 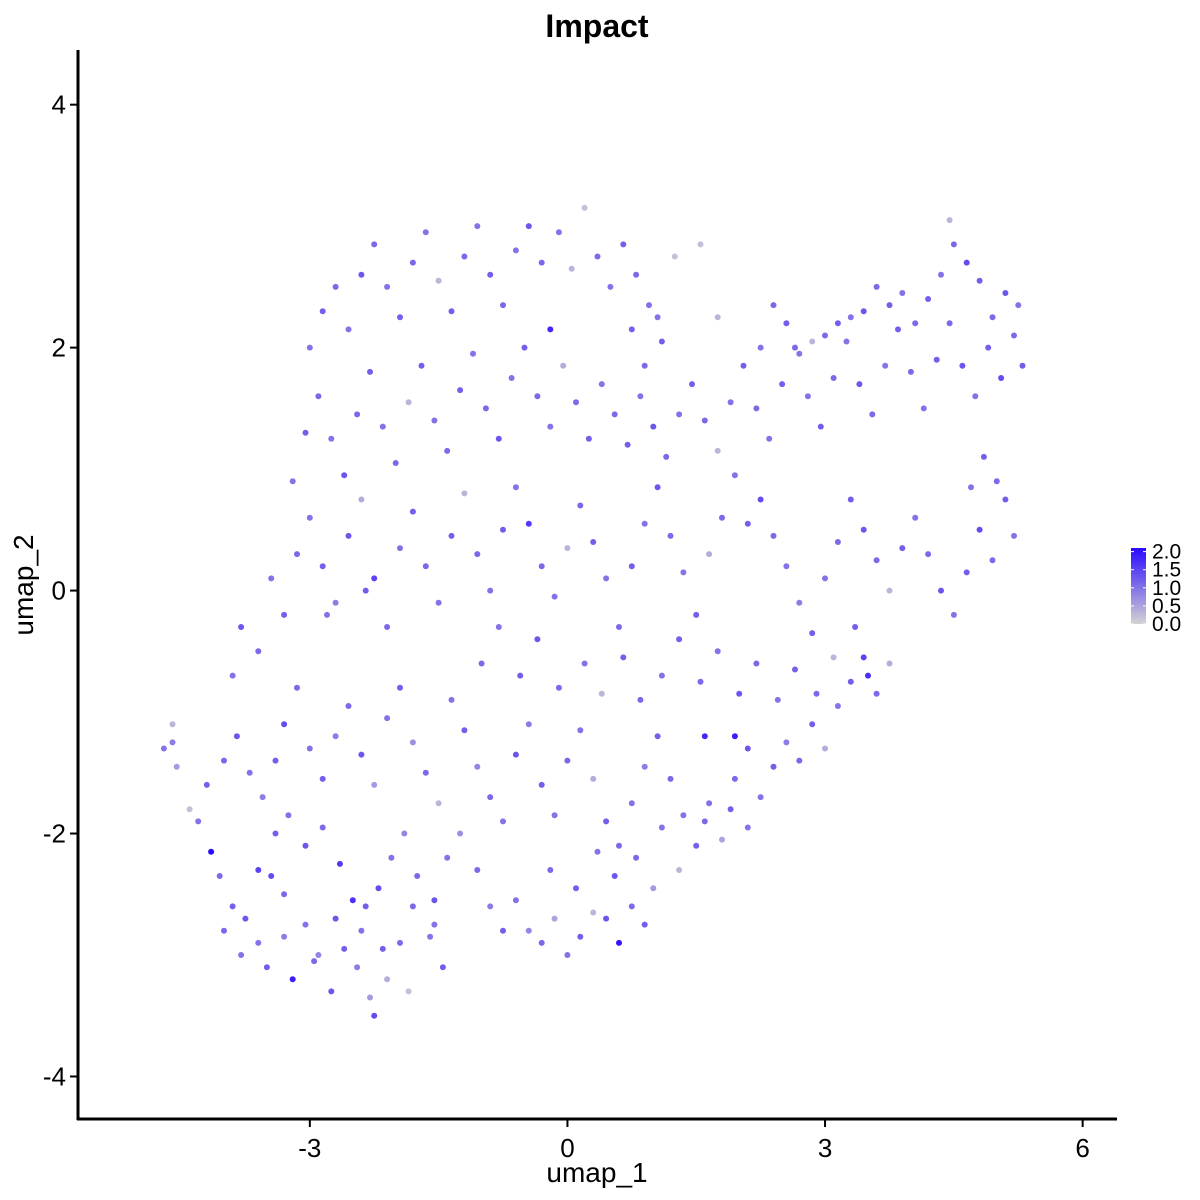 What do you see at coordinates (1138, 586) in the screenshot?
I see `colorbar-gradient` at bounding box center [1138, 586].